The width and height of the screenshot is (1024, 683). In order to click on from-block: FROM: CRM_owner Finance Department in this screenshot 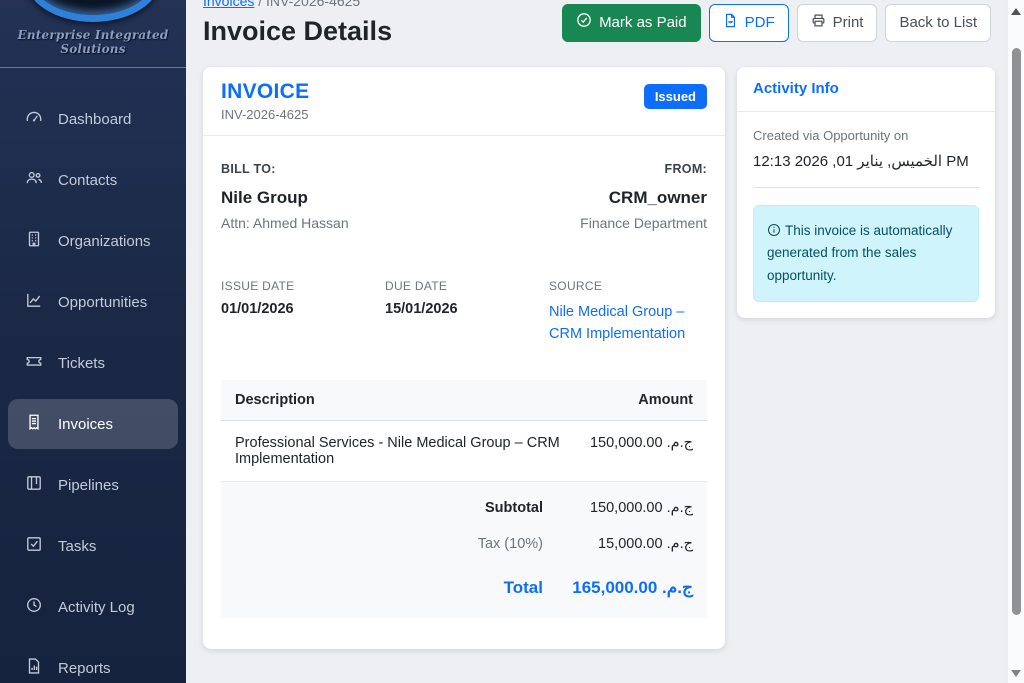, I will do `click(643, 196)`.